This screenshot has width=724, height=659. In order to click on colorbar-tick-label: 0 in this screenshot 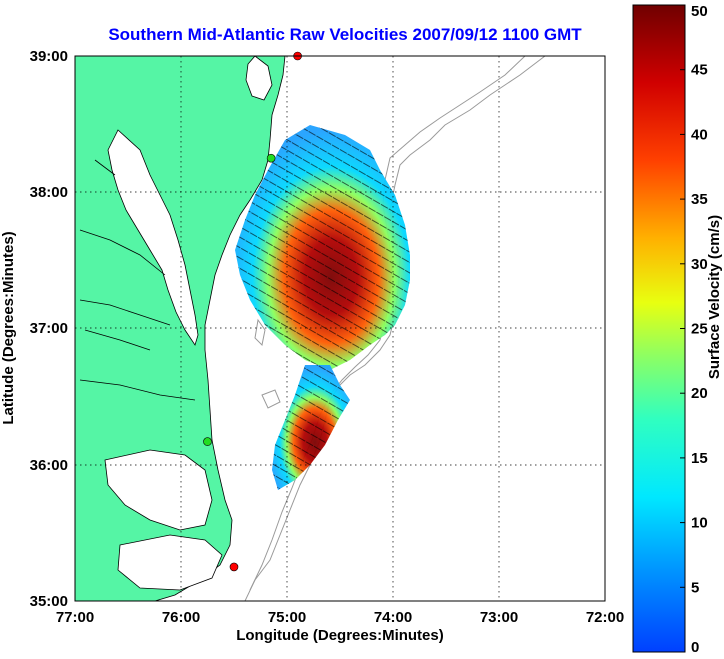, I will do `click(695, 647)`.